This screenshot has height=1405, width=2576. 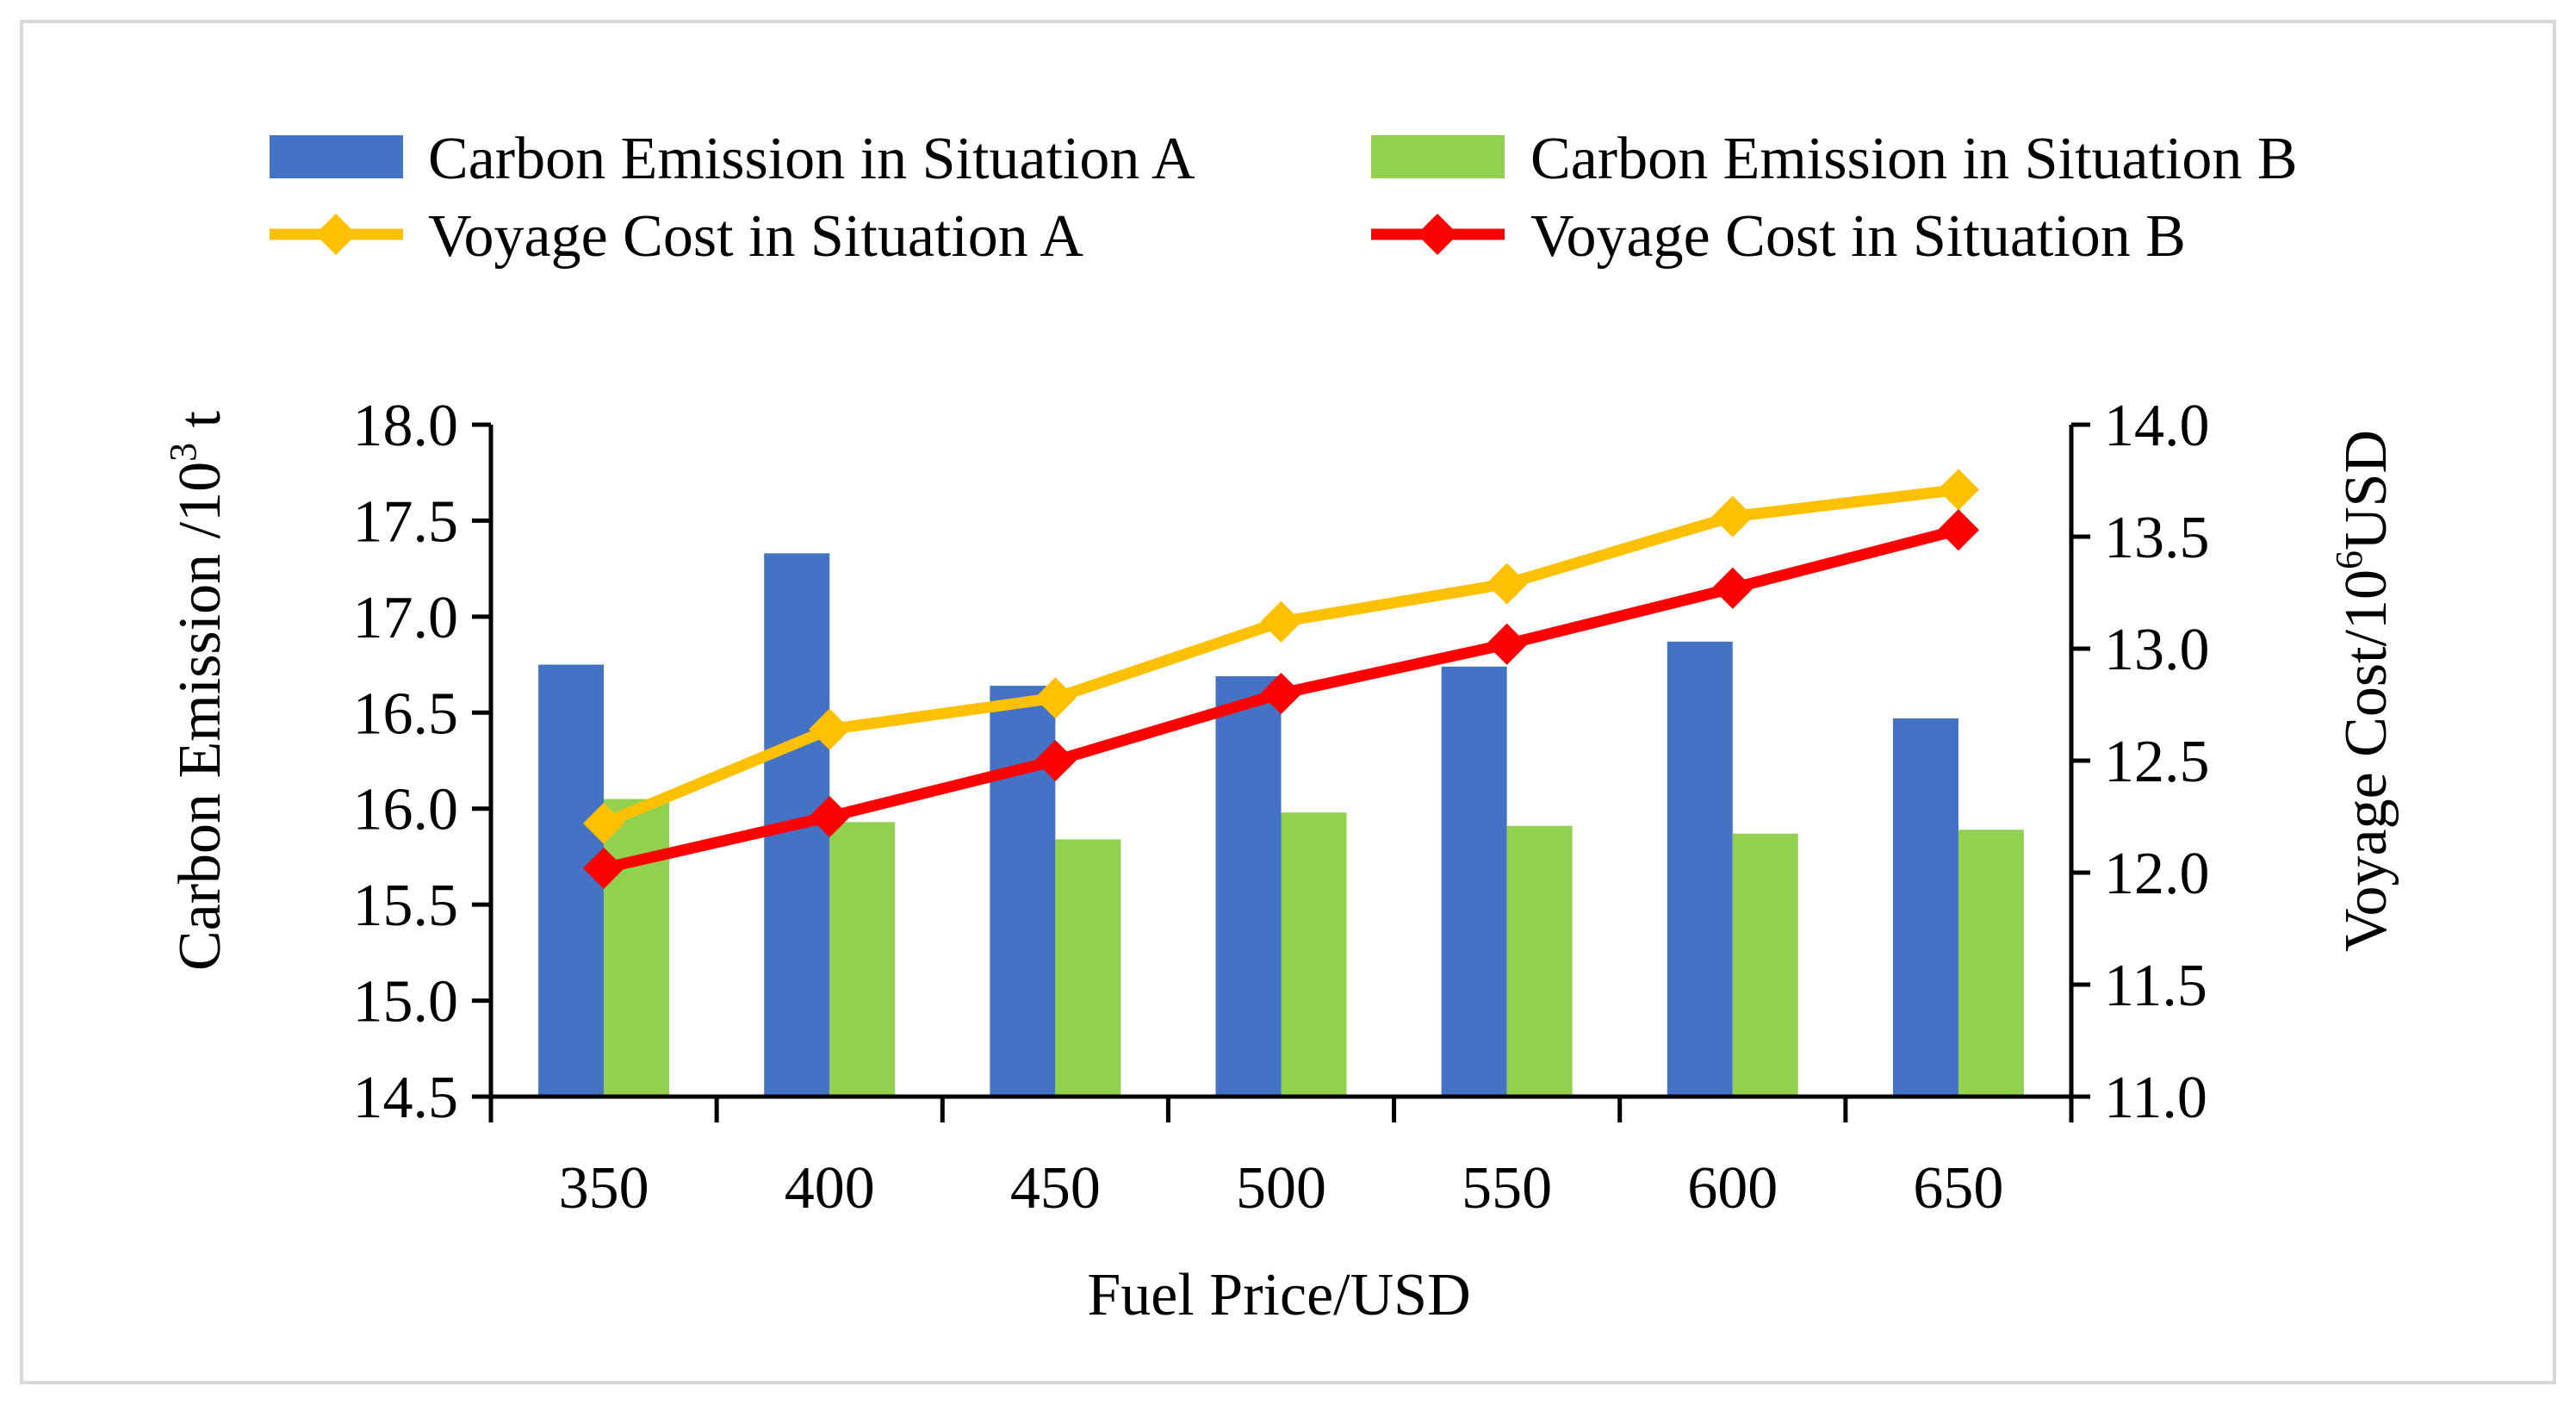 What do you see at coordinates (406, 426) in the screenshot?
I see `y-tick-label-18.0: 18.0` at bounding box center [406, 426].